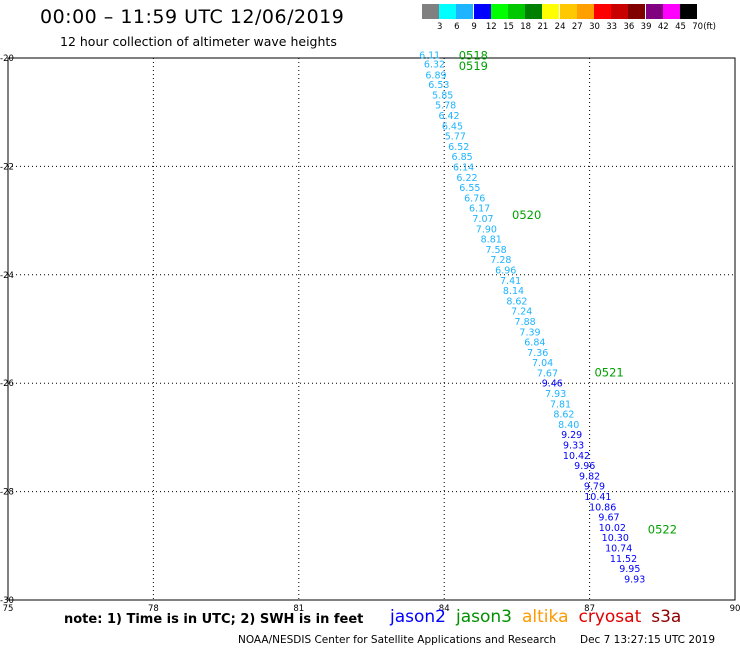 This screenshot has height=650, width=740. What do you see at coordinates (473, 66) in the screenshot?
I see `pass-time-label: 0519` at bounding box center [473, 66].